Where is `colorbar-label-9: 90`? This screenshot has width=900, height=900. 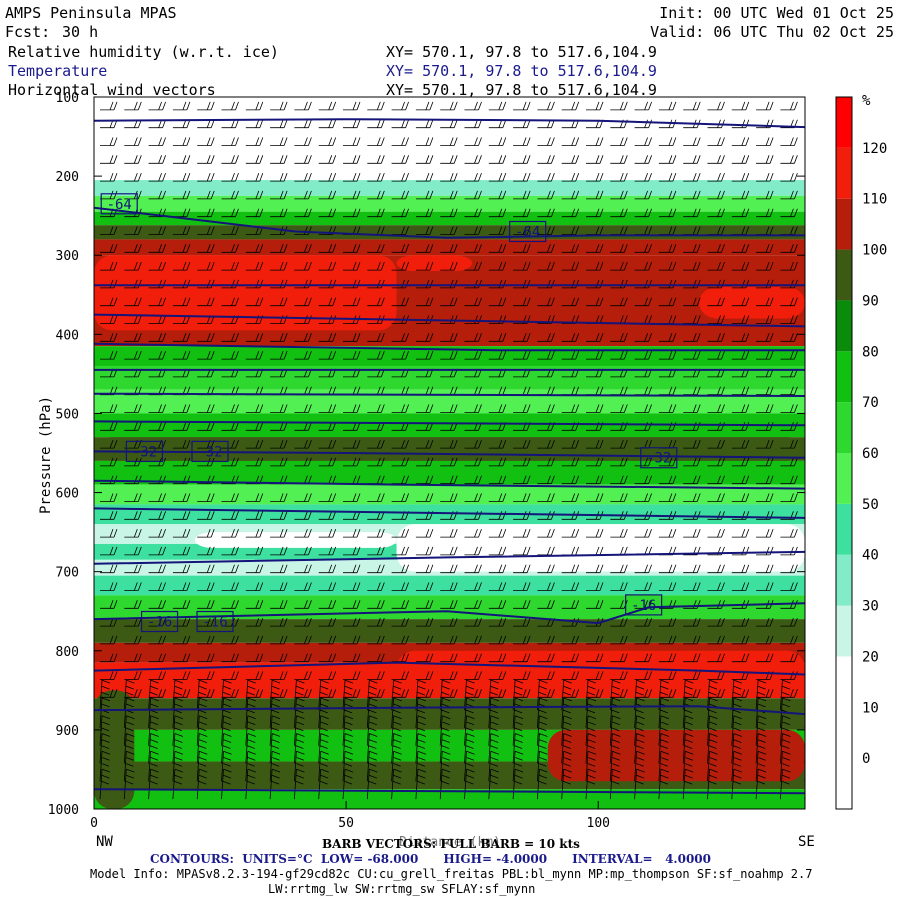
colorbar-label-9: 90 is located at coordinates (870, 301).